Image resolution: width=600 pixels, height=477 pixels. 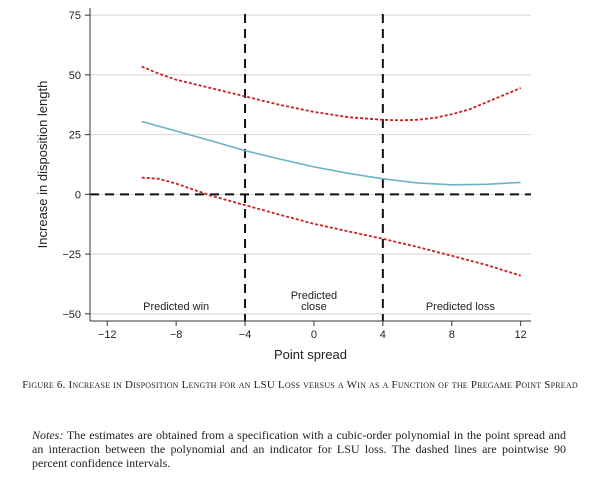 I want to click on region-label-2: Predicted loss, so click(x=461, y=307).